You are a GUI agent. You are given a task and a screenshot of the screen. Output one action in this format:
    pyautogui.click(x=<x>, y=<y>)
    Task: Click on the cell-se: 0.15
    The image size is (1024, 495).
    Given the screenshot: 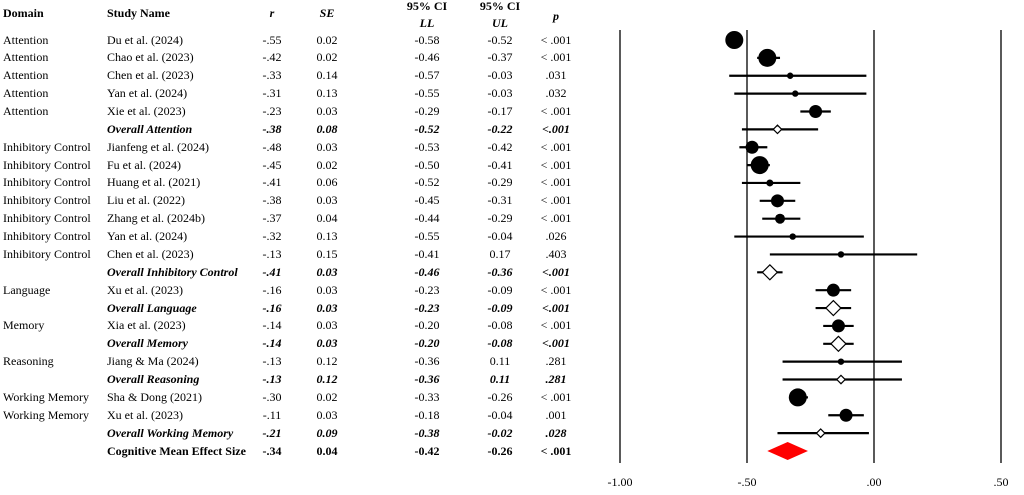 What is the action you would take?
    pyautogui.click(x=327, y=253)
    